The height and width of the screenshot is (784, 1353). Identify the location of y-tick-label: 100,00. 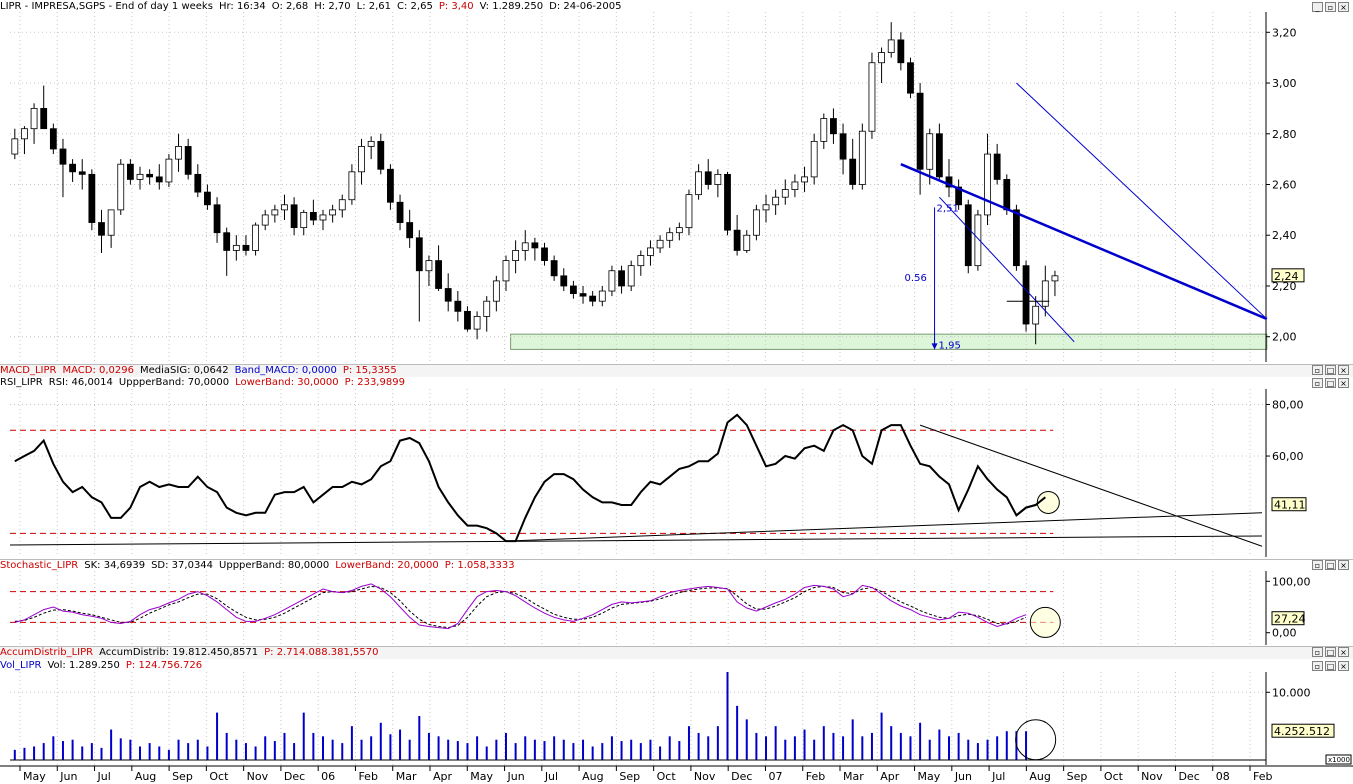
(1291, 581).